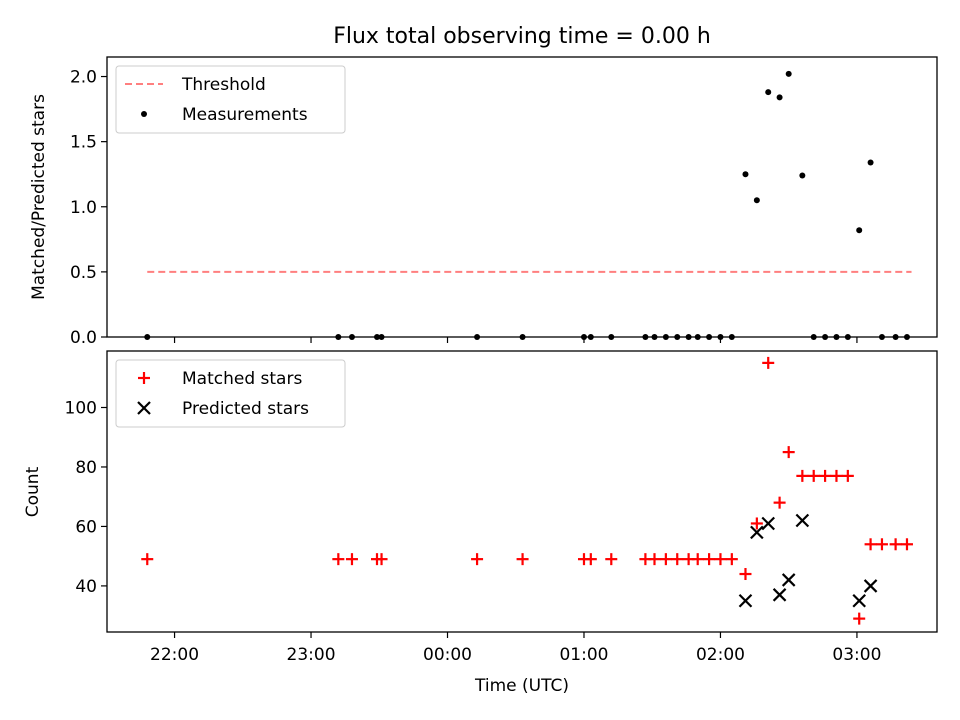 Image resolution: width=960 pixels, height=720 pixels. Describe the element at coordinates (33, 491) in the screenshot. I see `bottom-y-axis-label: Count` at that location.